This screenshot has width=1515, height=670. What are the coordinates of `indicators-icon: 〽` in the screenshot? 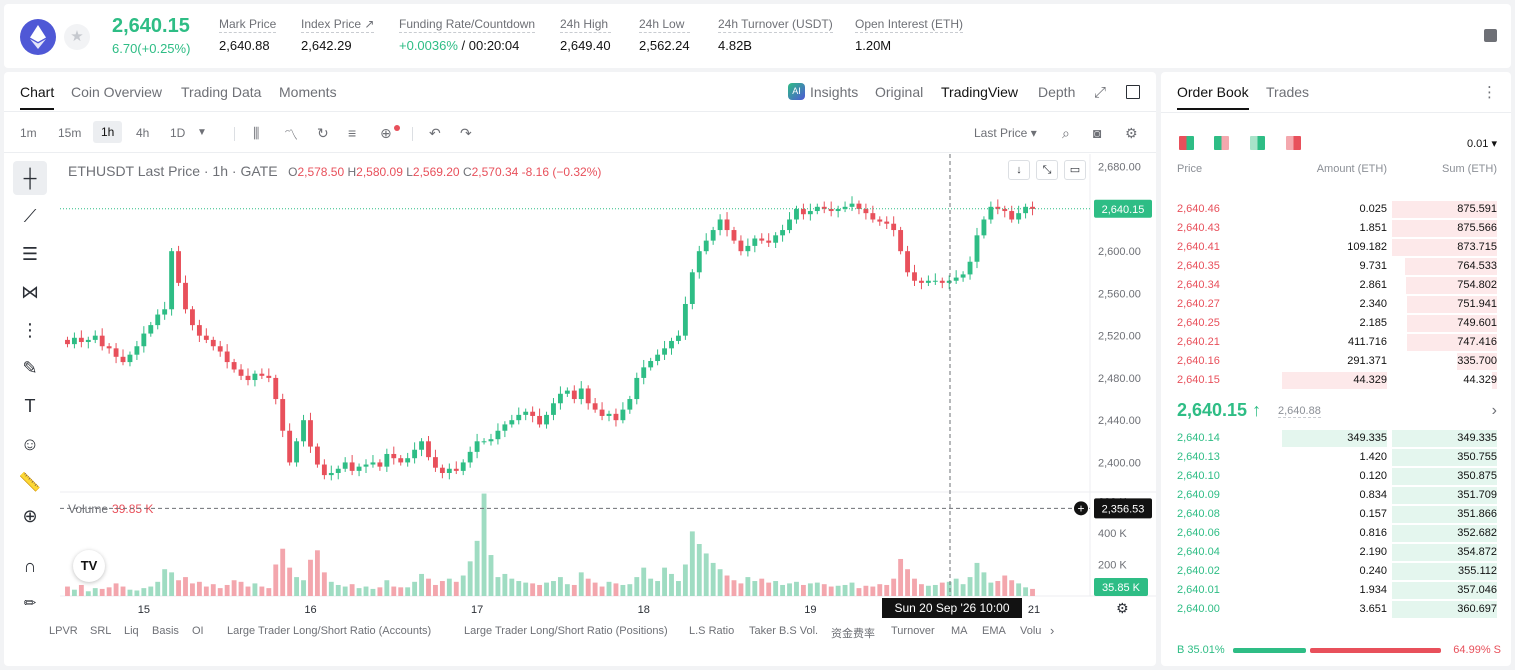 It's located at (291, 135).